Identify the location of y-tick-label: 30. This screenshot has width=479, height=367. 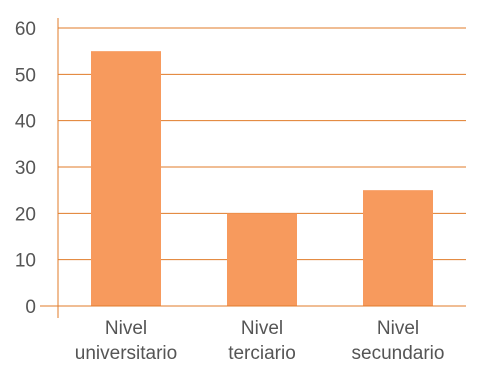
(25, 168).